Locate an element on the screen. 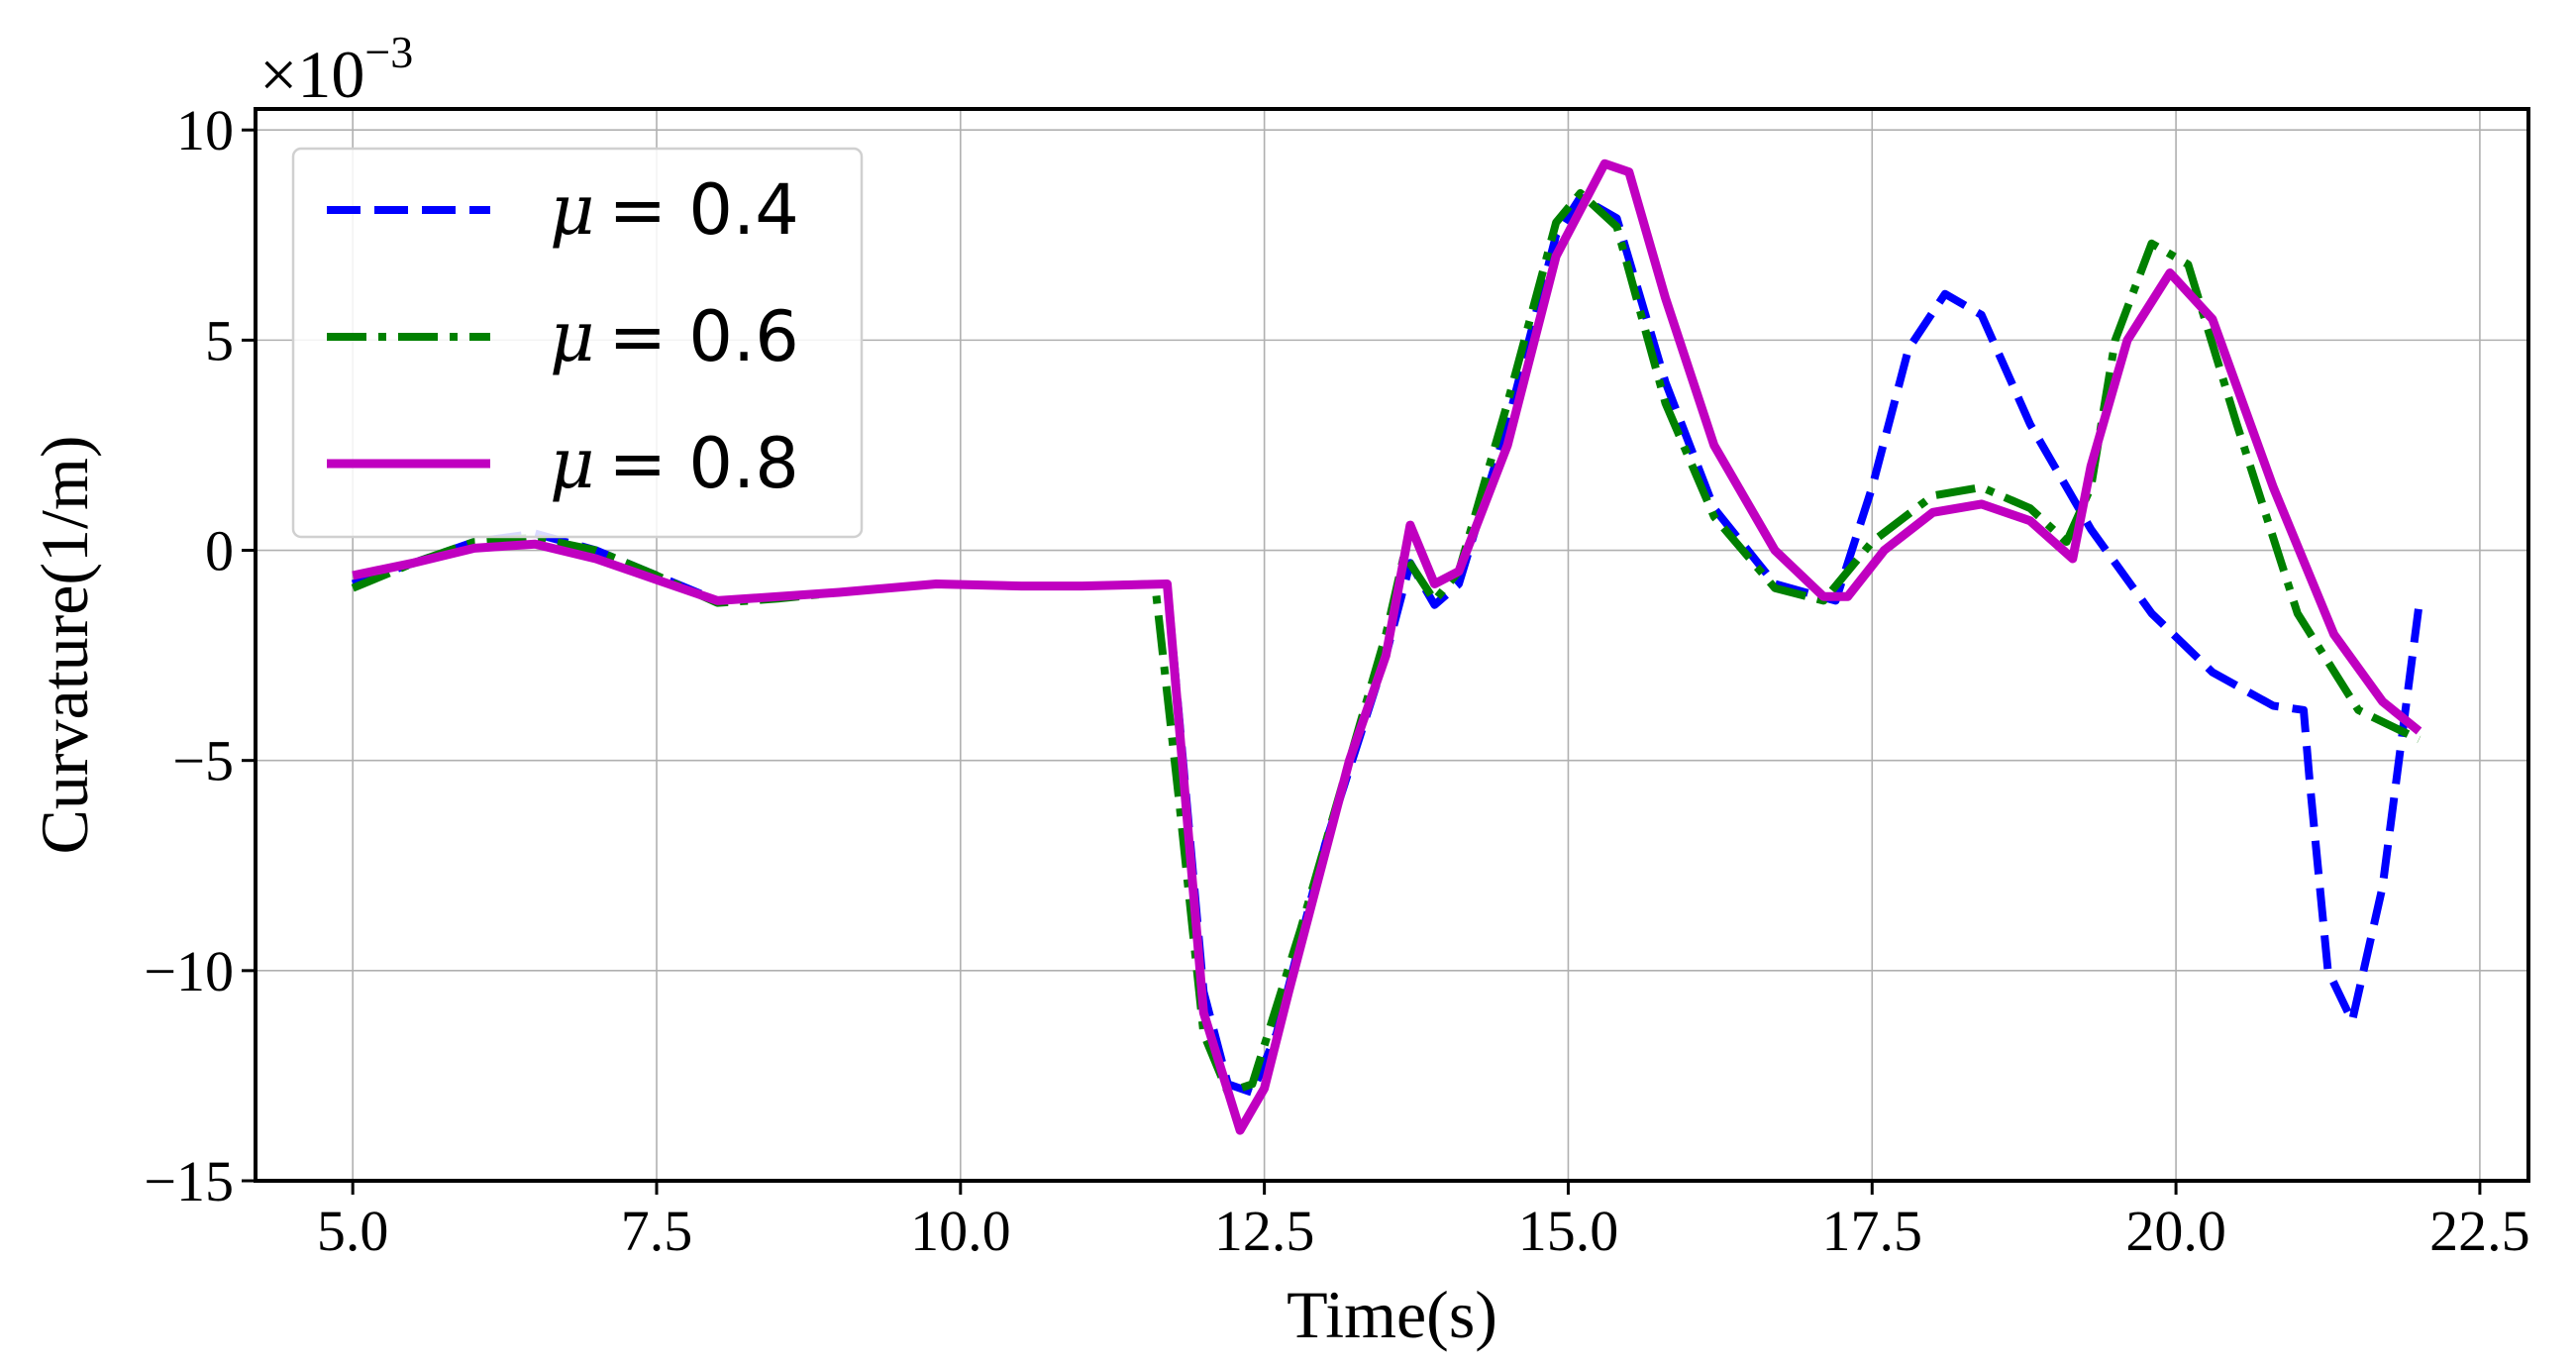 Image resolution: width=2576 pixels, height=1368 pixels. y-tick-label: 5 is located at coordinates (219, 340).